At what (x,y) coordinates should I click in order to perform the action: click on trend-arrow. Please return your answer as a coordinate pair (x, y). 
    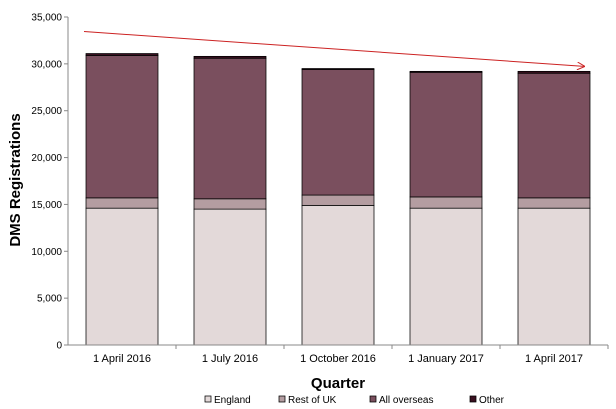
    Looking at the image, I should click on (333, 49).